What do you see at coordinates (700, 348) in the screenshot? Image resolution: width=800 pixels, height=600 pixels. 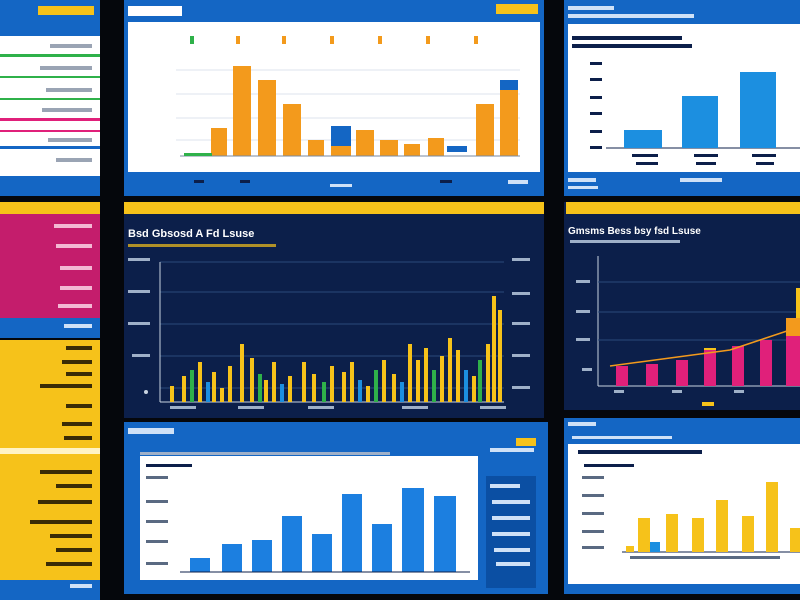 I see `rm-trend-line` at bounding box center [700, 348].